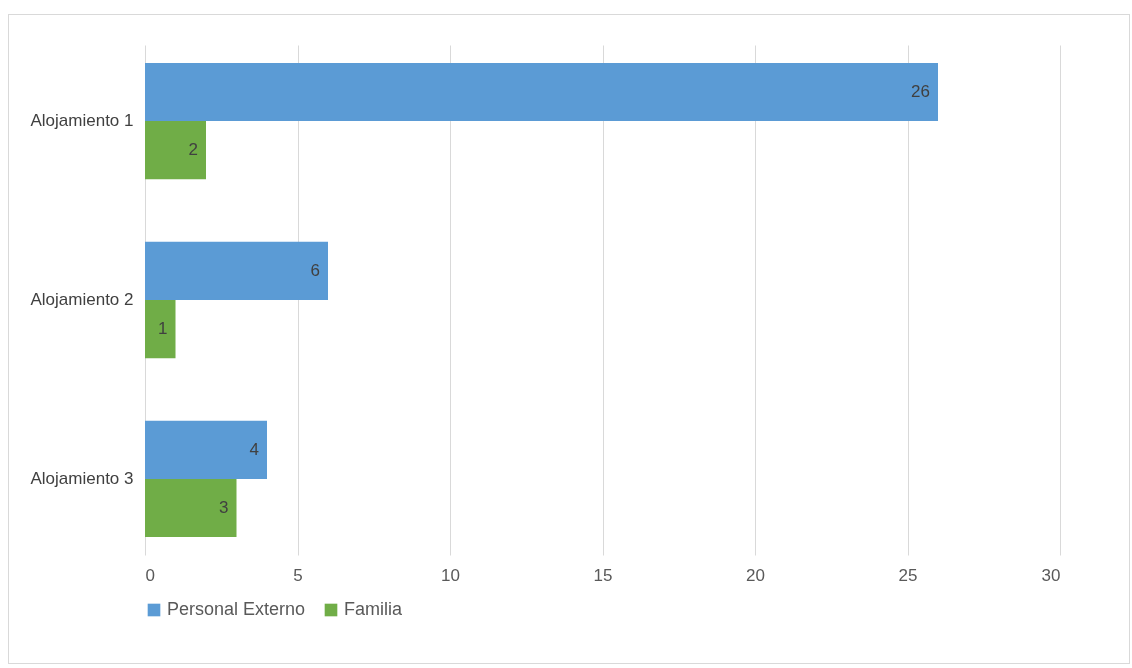 The width and height of the screenshot is (1132, 668). I want to click on data-label: 2, so click(193, 150).